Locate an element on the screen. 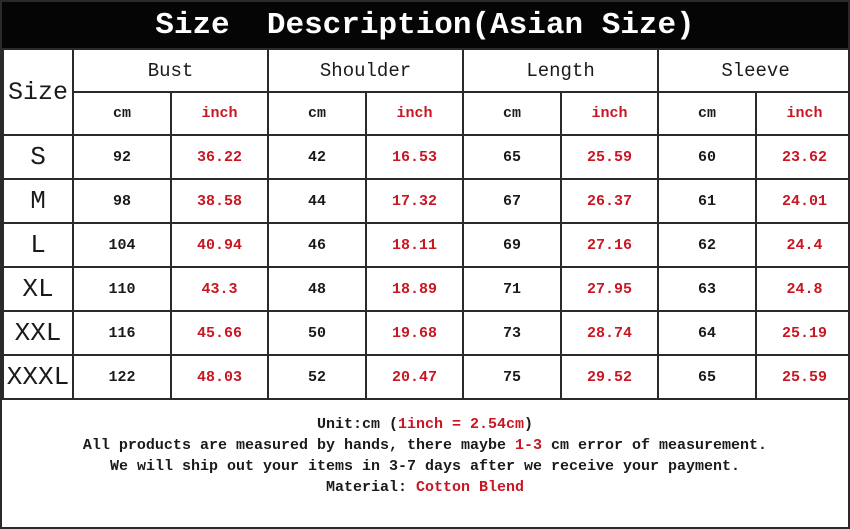 The image size is (850, 529). material-note: Material: Cotton Blend is located at coordinates (425, 487).